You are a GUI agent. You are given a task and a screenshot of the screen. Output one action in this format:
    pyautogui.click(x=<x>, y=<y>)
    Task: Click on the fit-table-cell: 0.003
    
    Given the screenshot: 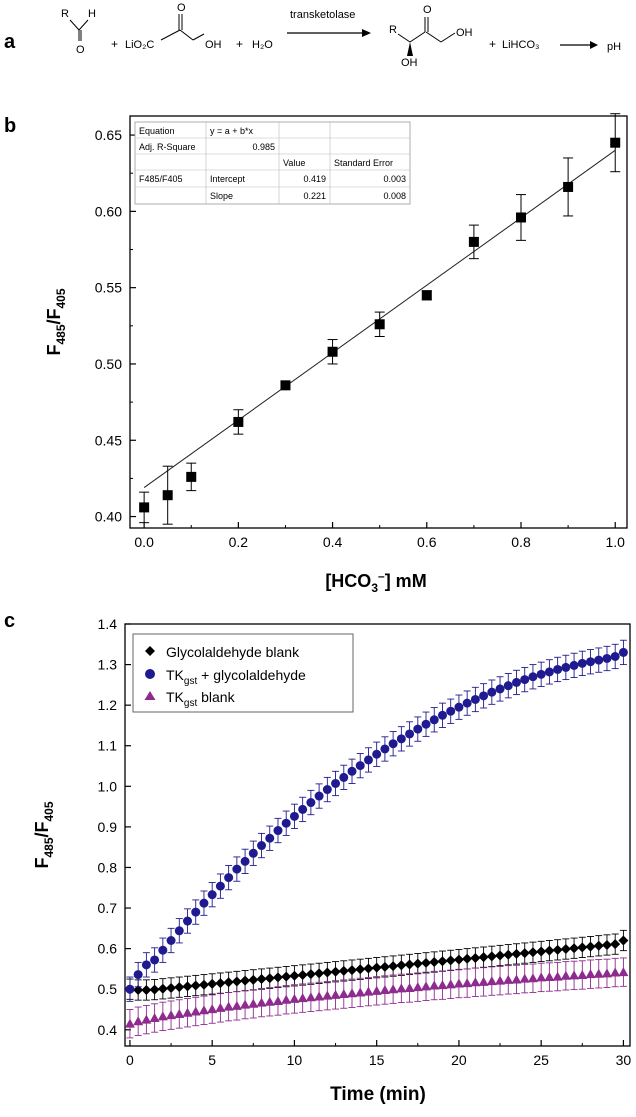 What is the action you would take?
    pyautogui.click(x=394, y=179)
    